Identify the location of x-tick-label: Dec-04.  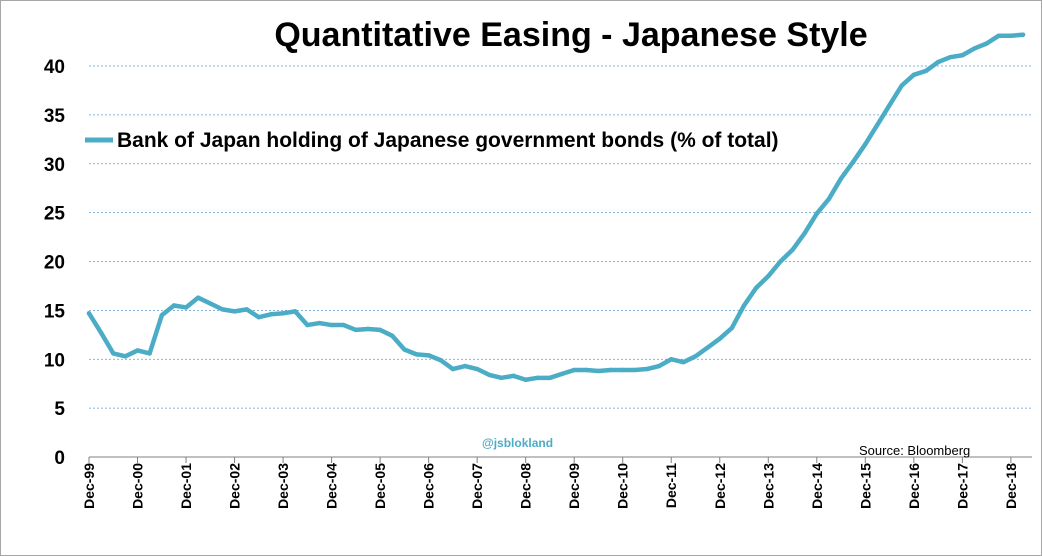
(332, 486).